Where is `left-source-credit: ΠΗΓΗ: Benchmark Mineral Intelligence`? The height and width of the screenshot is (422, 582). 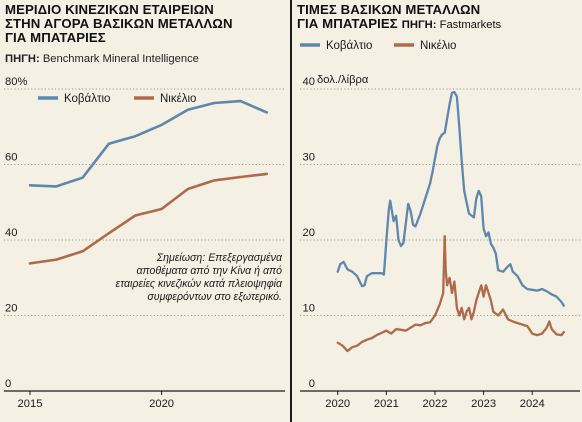
left-source-credit: ΠΗΓΗ: Benchmark Mineral Intelligence is located at coordinates (102, 59).